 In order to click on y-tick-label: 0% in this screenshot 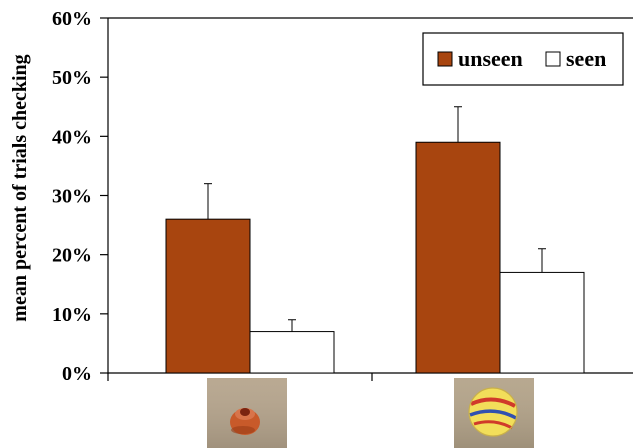, I will do `click(77, 374)`.